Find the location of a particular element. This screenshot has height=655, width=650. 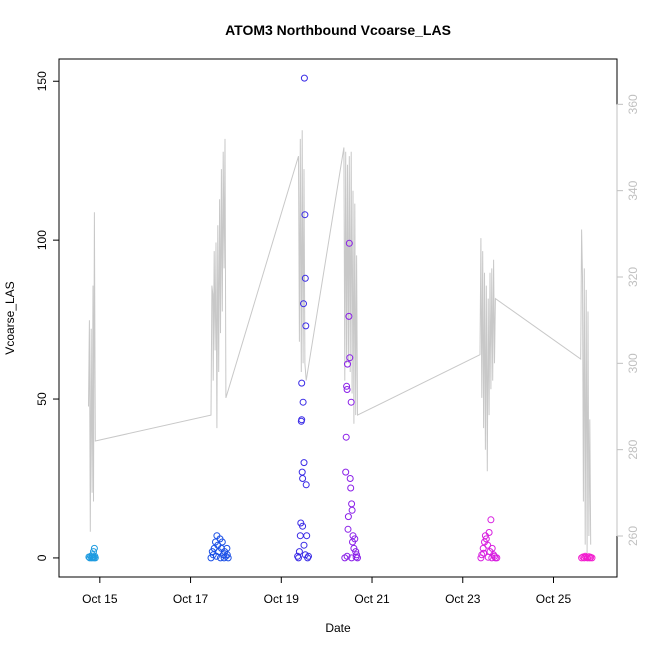

y-tick-label: 50 is located at coordinates (42, 399).